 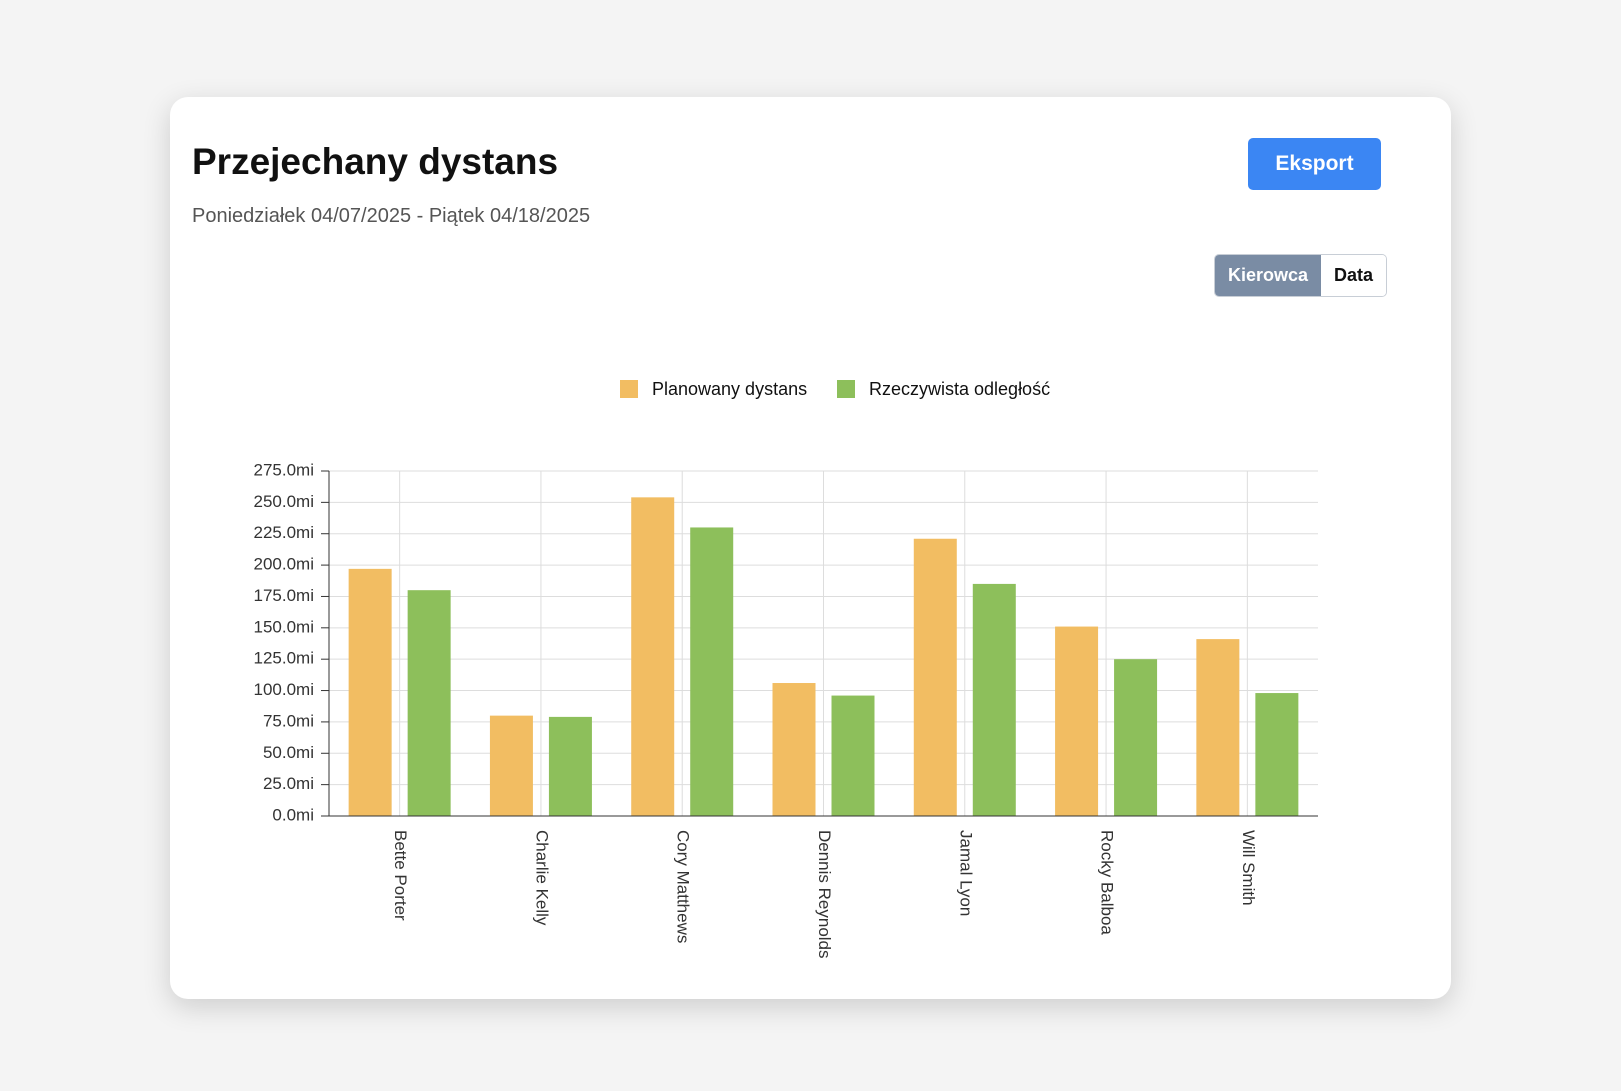 What do you see at coordinates (375, 161) in the screenshot?
I see `title: Przejechany dystans` at bounding box center [375, 161].